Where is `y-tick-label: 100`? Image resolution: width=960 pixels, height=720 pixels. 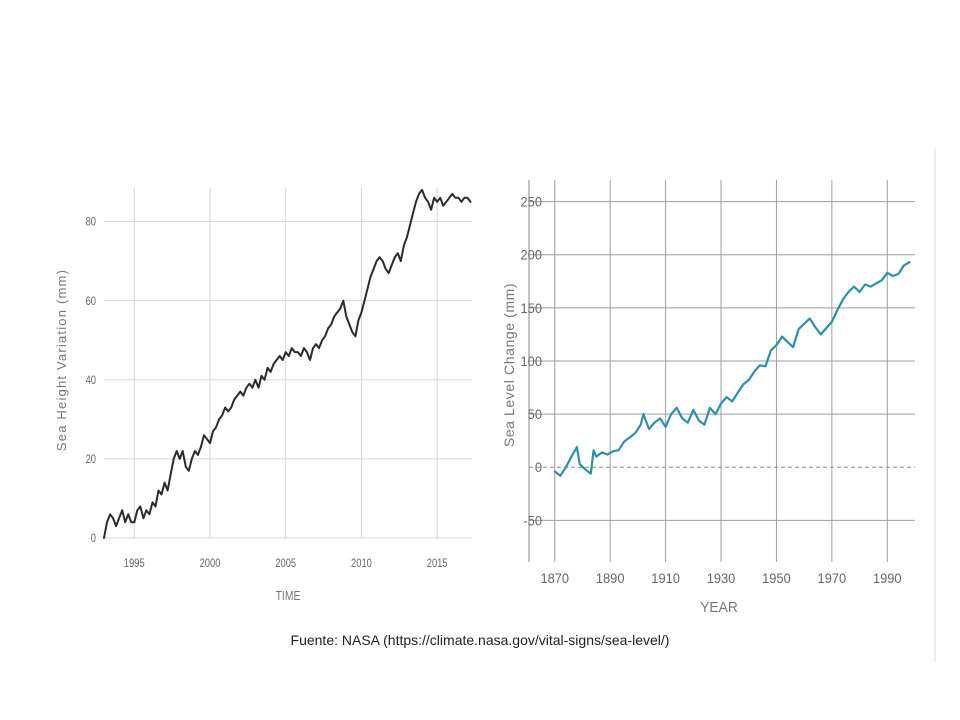
y-tick-label: 100 is located at coordinates (531, 361).